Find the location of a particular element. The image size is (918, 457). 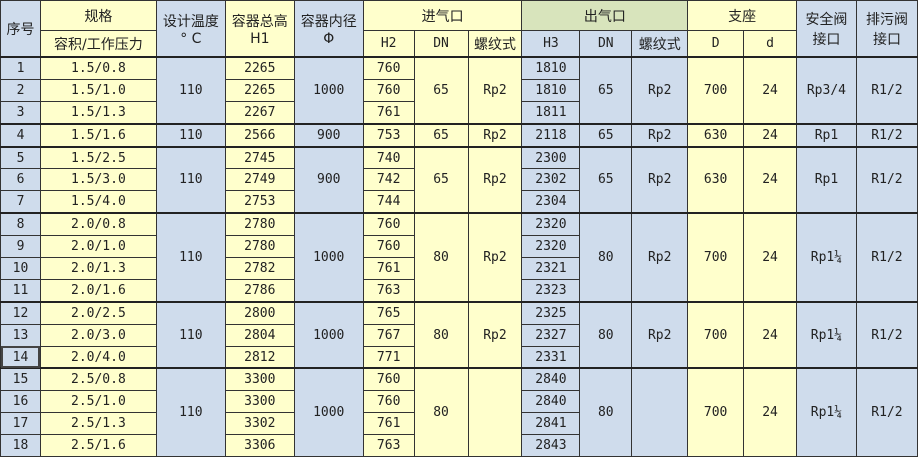

cell-spec: 1.5/1.6 is located at coordinates (98, 135).